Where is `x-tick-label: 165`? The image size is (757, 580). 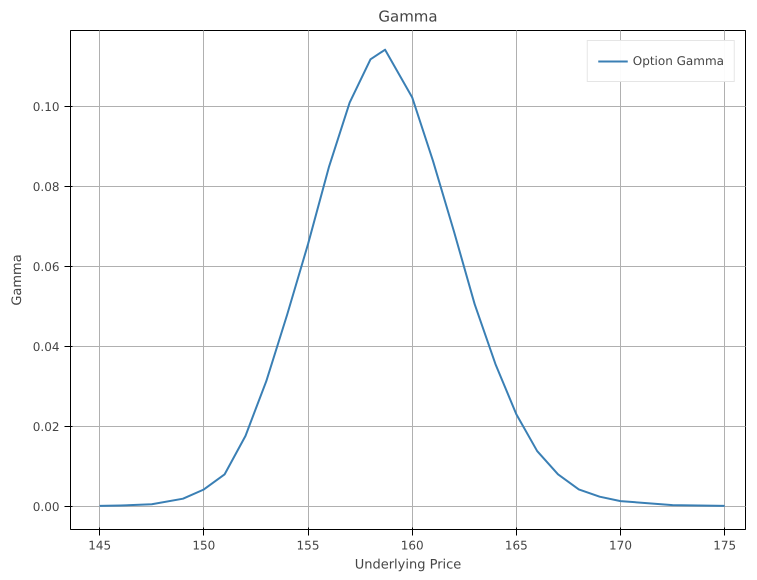 x-tick-label: 165 is located at coordinates (516, 545).